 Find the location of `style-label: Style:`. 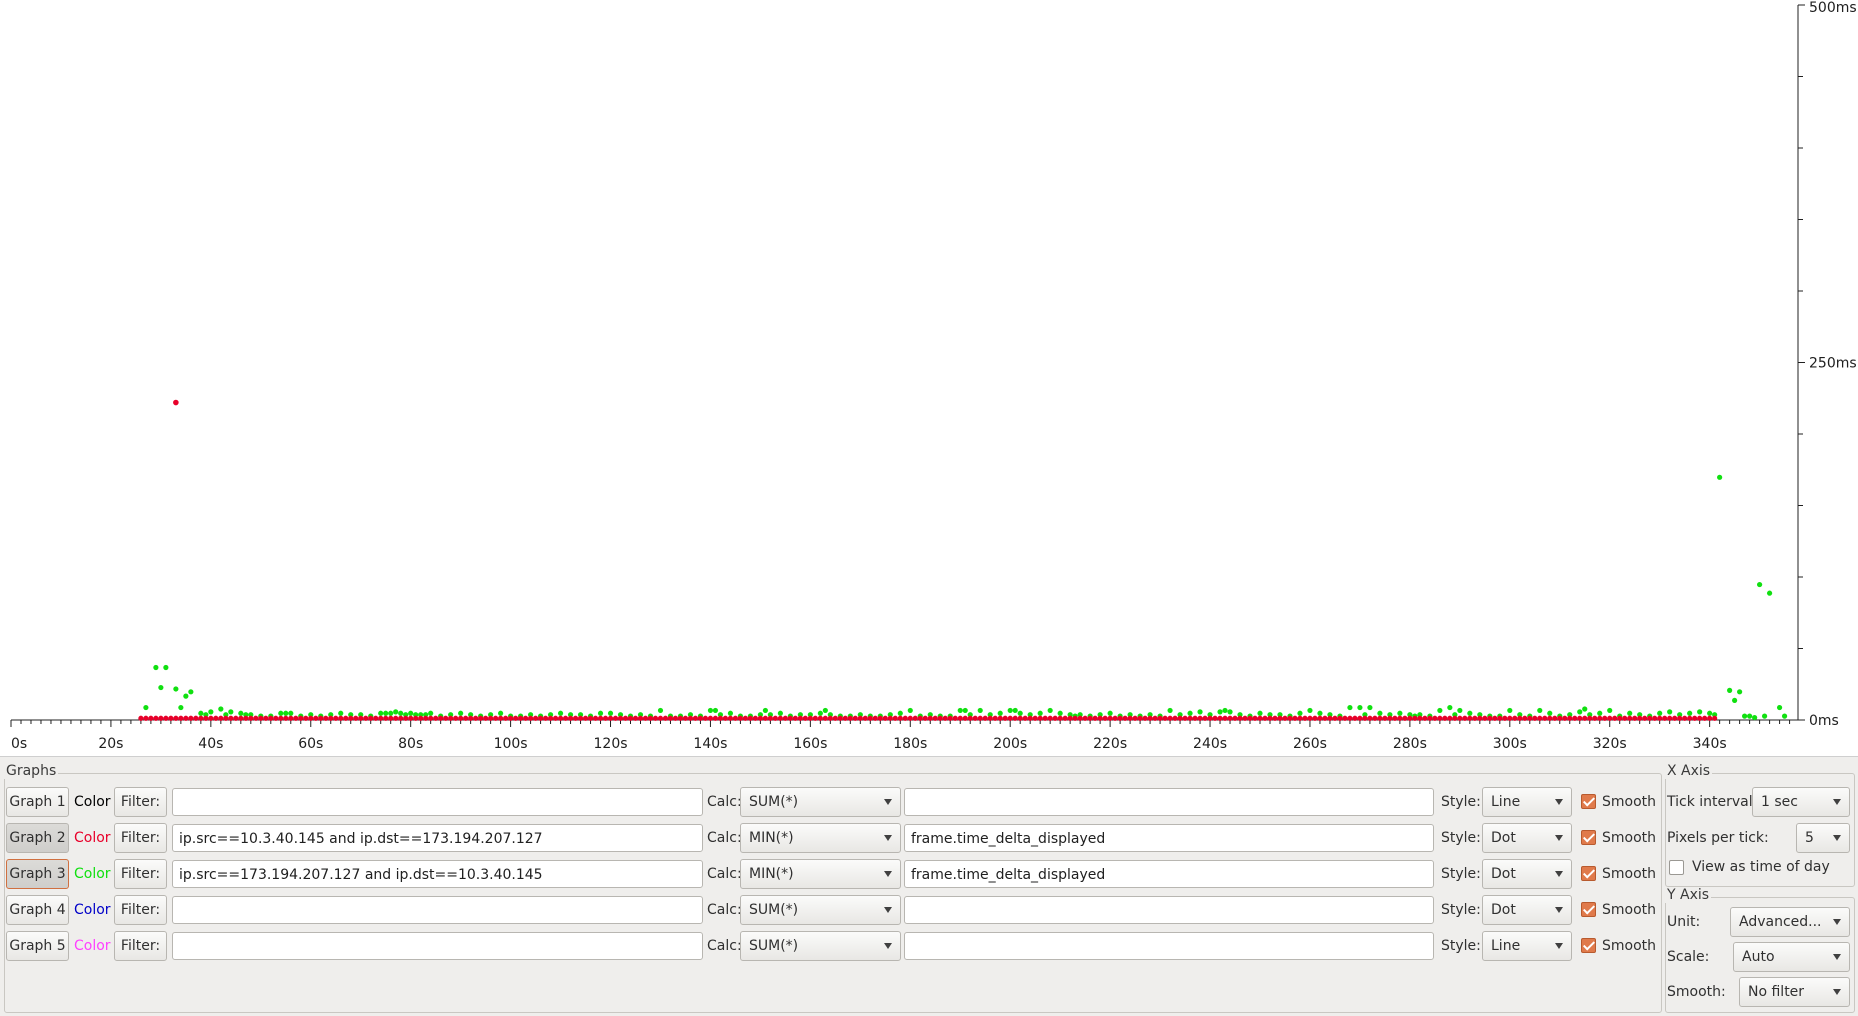

style-label: Style: is located at coordinates (1461, 838).